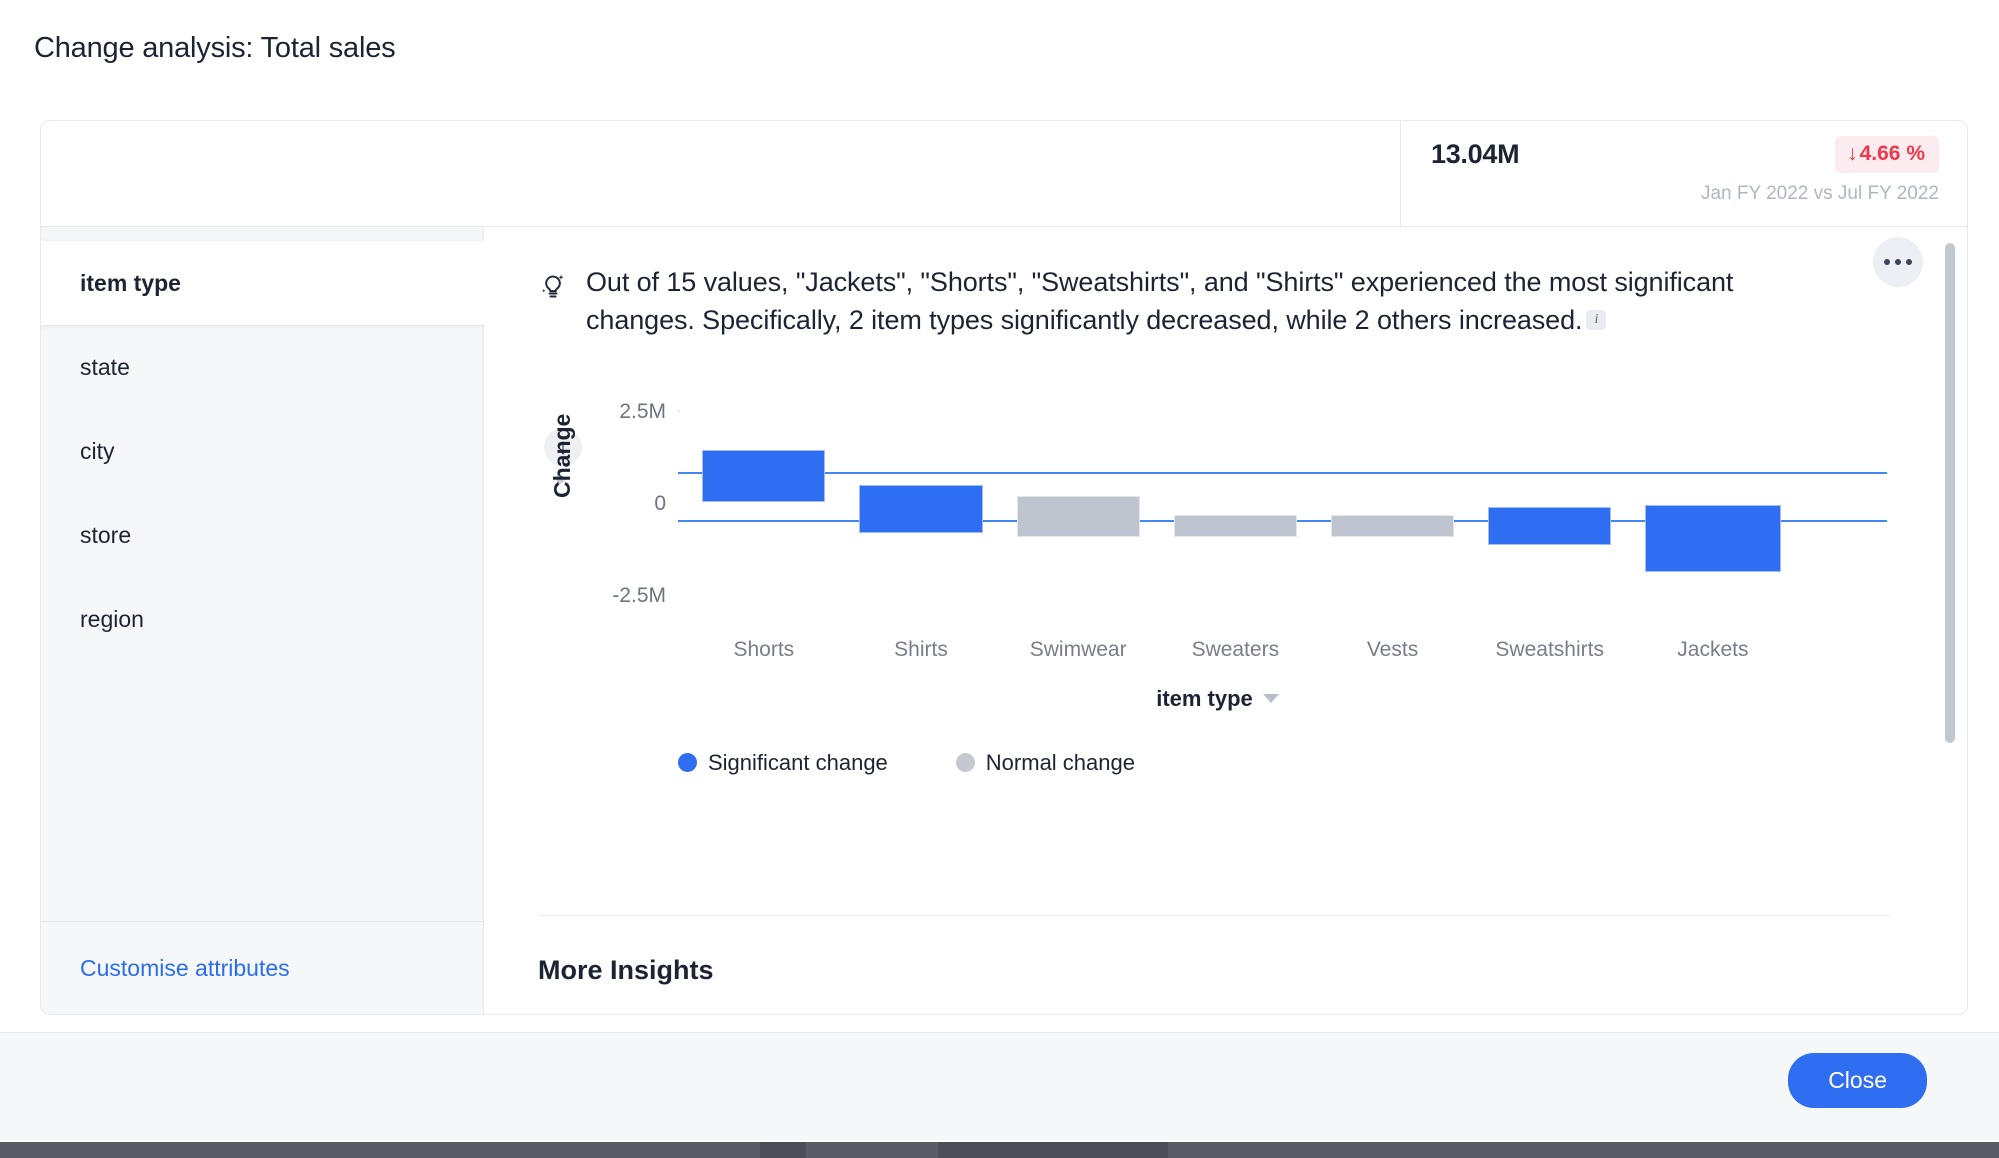 This screenshot has height=1158, width=1999. I want to click on x-tick-label: Jackets, so click(1713, 649).